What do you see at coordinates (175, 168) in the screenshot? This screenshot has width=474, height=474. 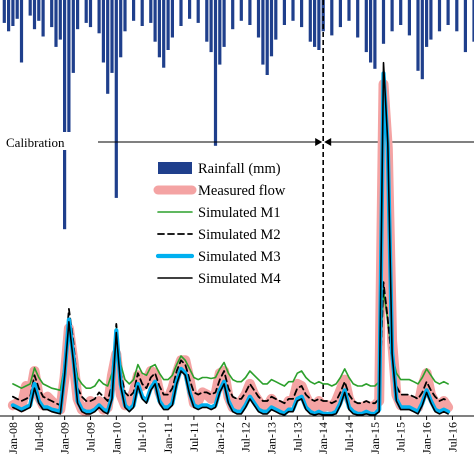 I see `legend-swatch-rainfall` at bounding box center [175, 168].